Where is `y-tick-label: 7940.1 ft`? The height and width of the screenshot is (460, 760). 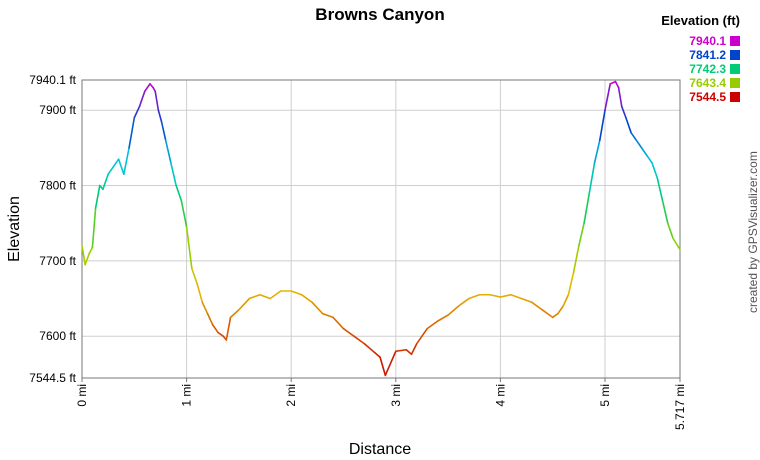
y-tick-label: 7940.1 ft is located at coordinates (52, 80).